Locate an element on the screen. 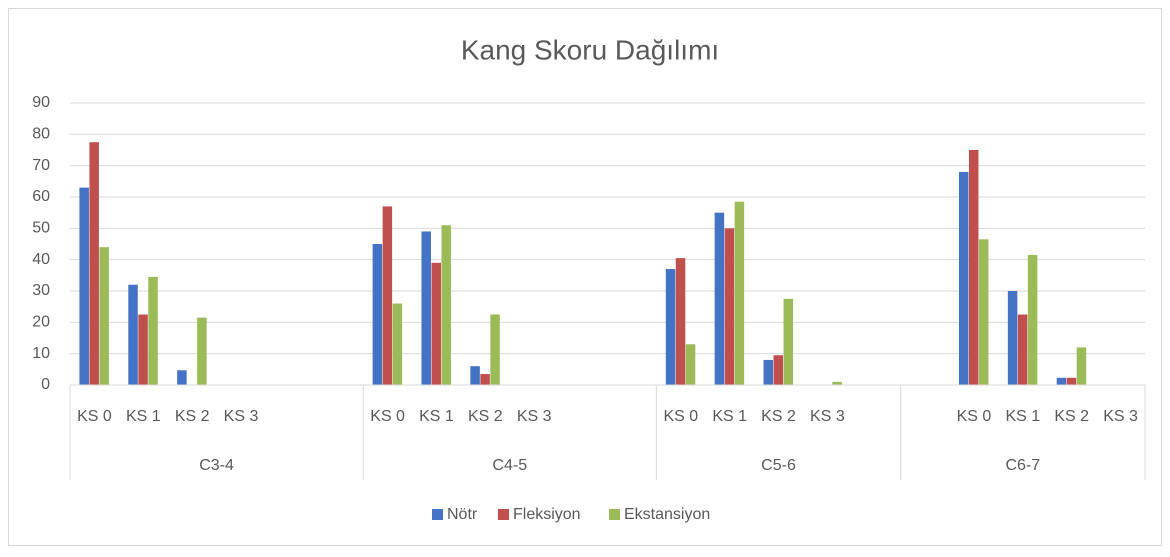 The height and width of the screenshot is (557, 1170). y-tick-label: 50 is located at coordinates (41, 228).